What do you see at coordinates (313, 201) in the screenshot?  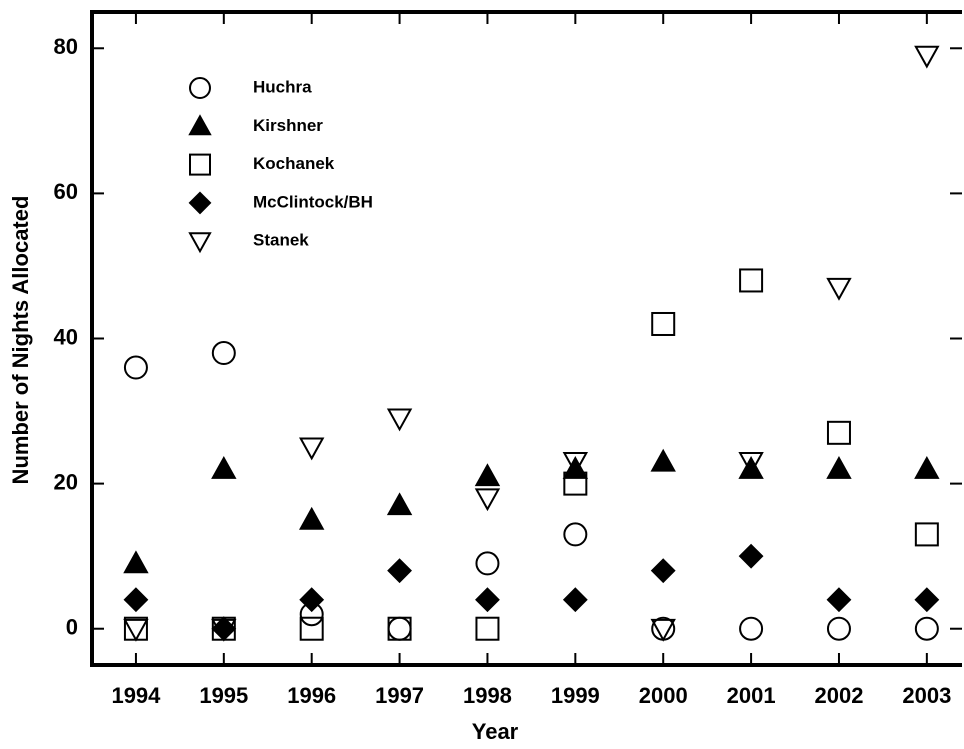 I see `legend-label: McClintock/BH` at bounding box center [313, 201].